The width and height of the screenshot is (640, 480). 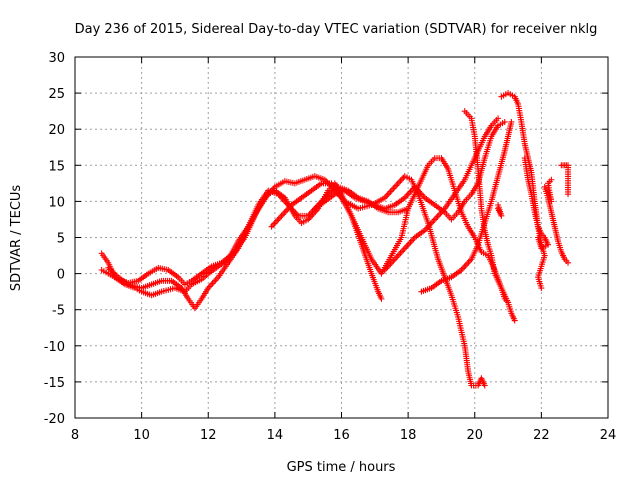 What do you see at coordinates (556, 224) in the screenshot?
I see `series-track-l` at bounding box center [556, 224].